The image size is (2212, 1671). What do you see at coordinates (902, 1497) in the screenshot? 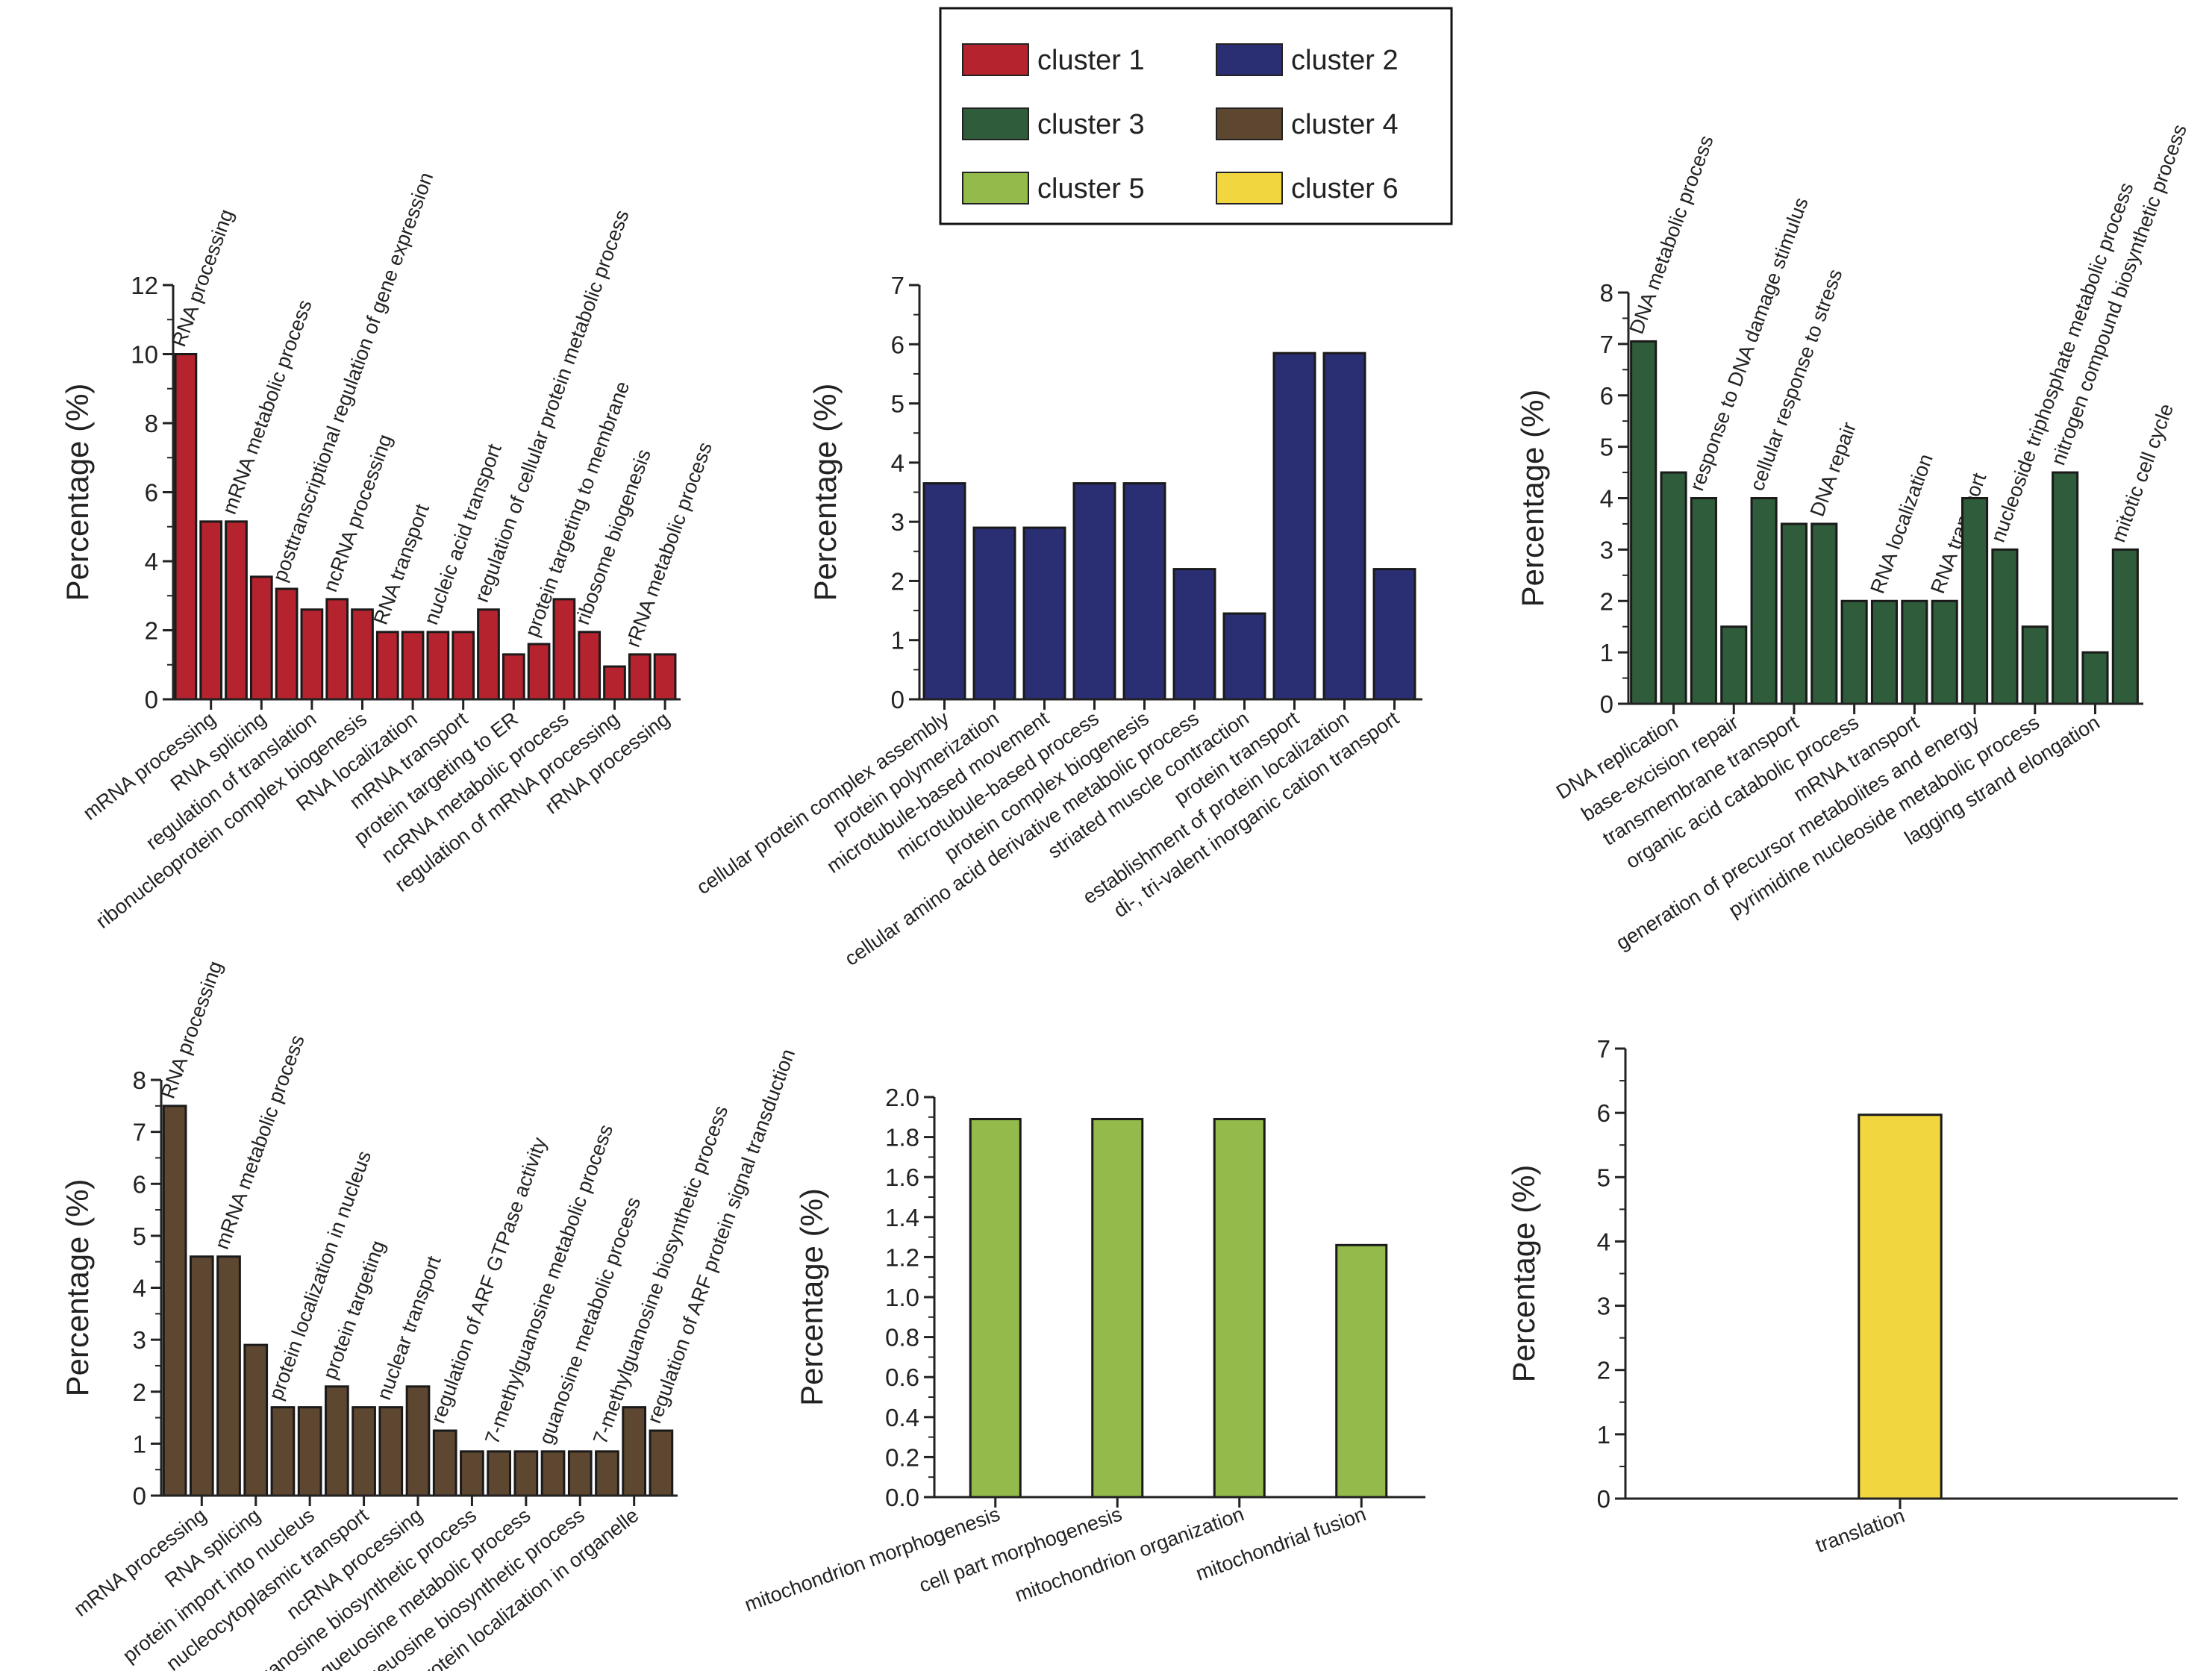
I see `y-tick-label: 0.0` at bounding box center [902, 1497].